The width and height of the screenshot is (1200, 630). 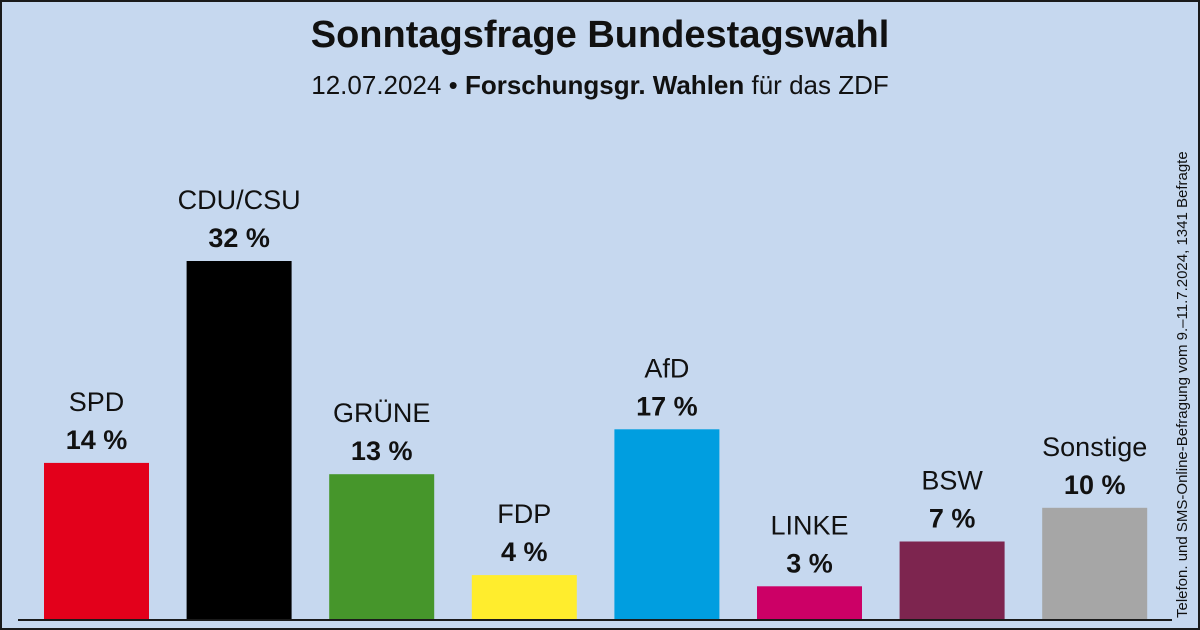 I want to click on value-label-fdp: 4 %, so click(x=524, y=552).